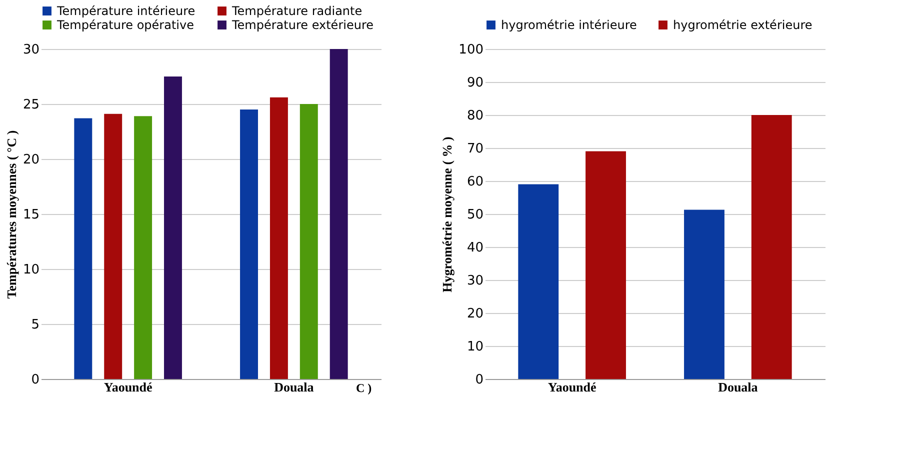  What do you see at coordinates (125, 25) in the screenshot?
I see `legend-label: Température opérative` at bounding box center [125, 25].